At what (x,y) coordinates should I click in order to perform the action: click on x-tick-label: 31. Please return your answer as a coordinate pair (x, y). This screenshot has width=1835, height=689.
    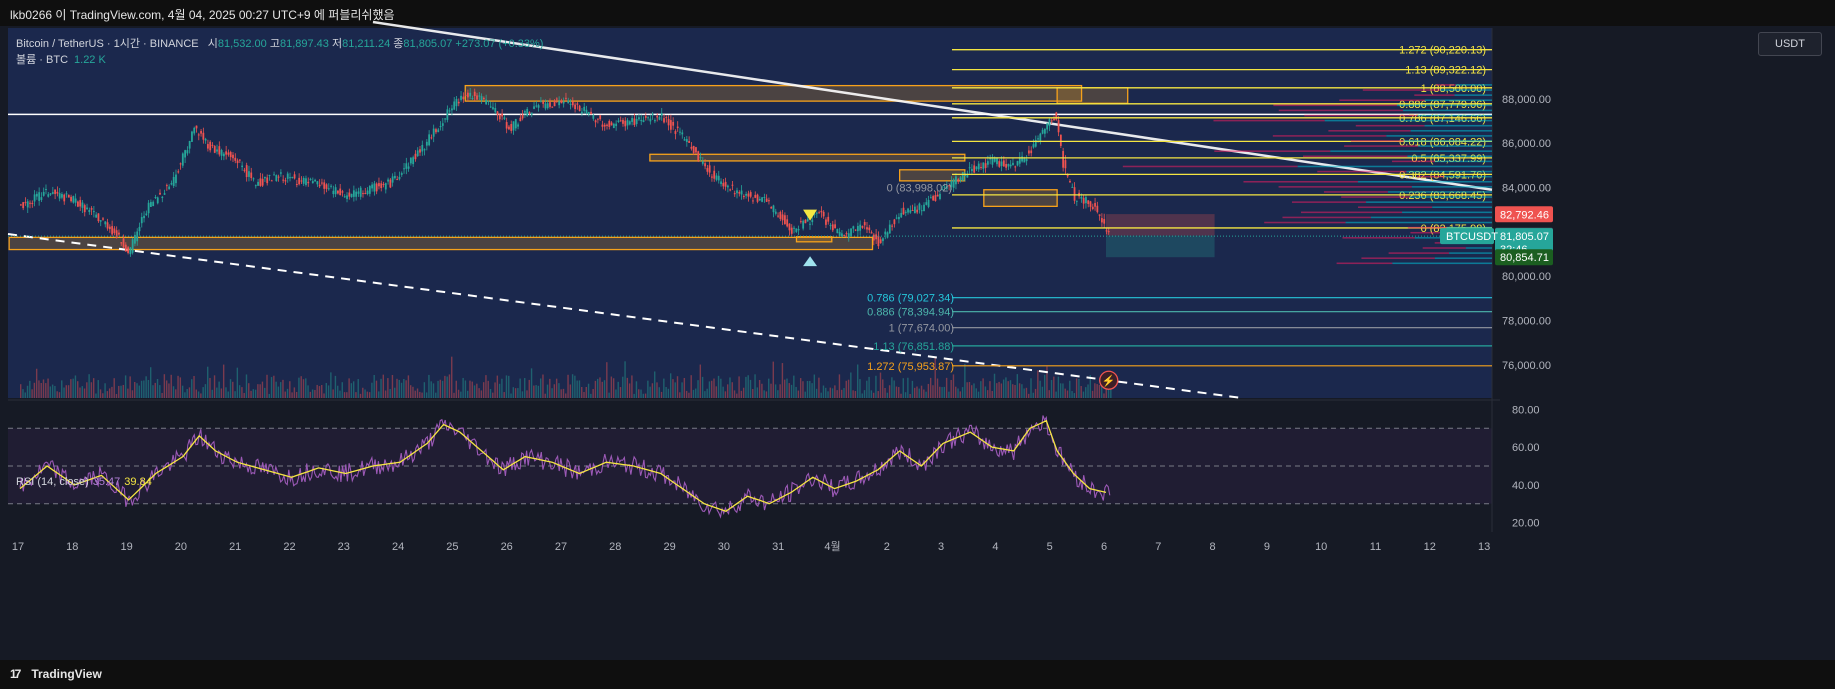
    Looking at the image, I should click on (778, 547).